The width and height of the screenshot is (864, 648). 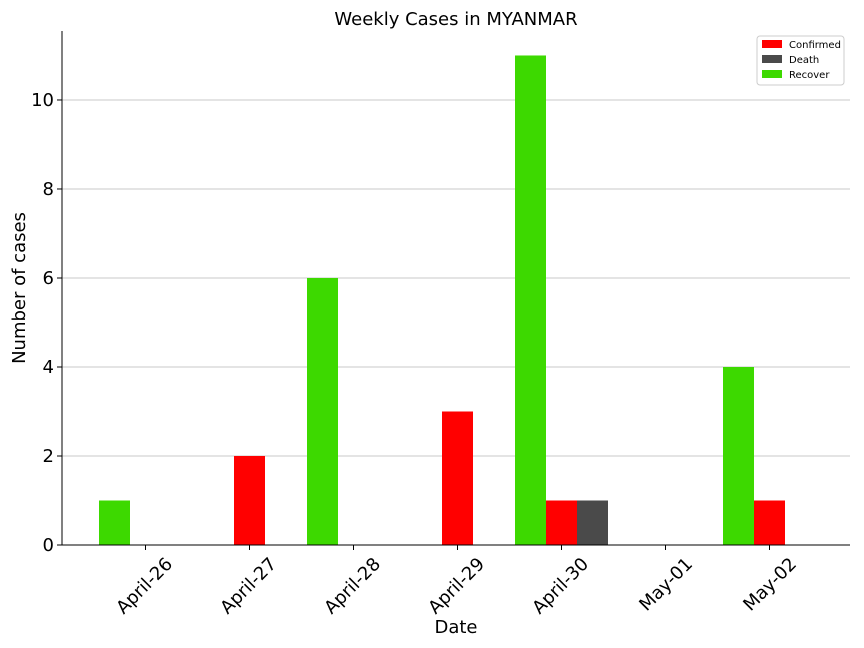 I want to click on x-tick-label: April-27, so click(x=248, y=586).